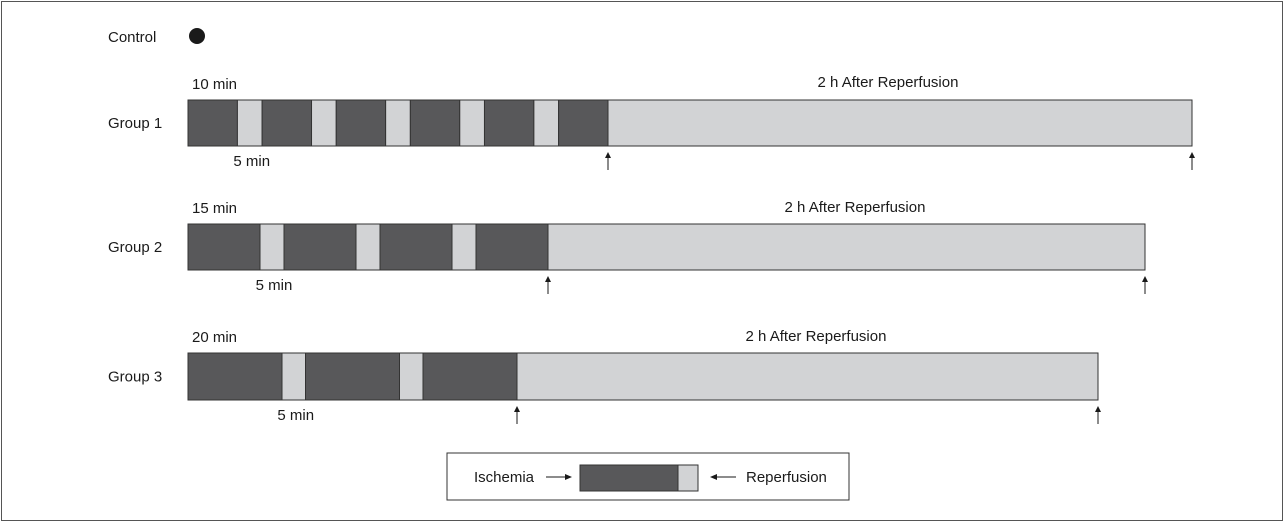 This screenshot has height=521, width=1283. Describe the element at coordinates (855, 207) in the screenshot. I see `group-2-after-label: 2 h After Reperfusion` at that location.